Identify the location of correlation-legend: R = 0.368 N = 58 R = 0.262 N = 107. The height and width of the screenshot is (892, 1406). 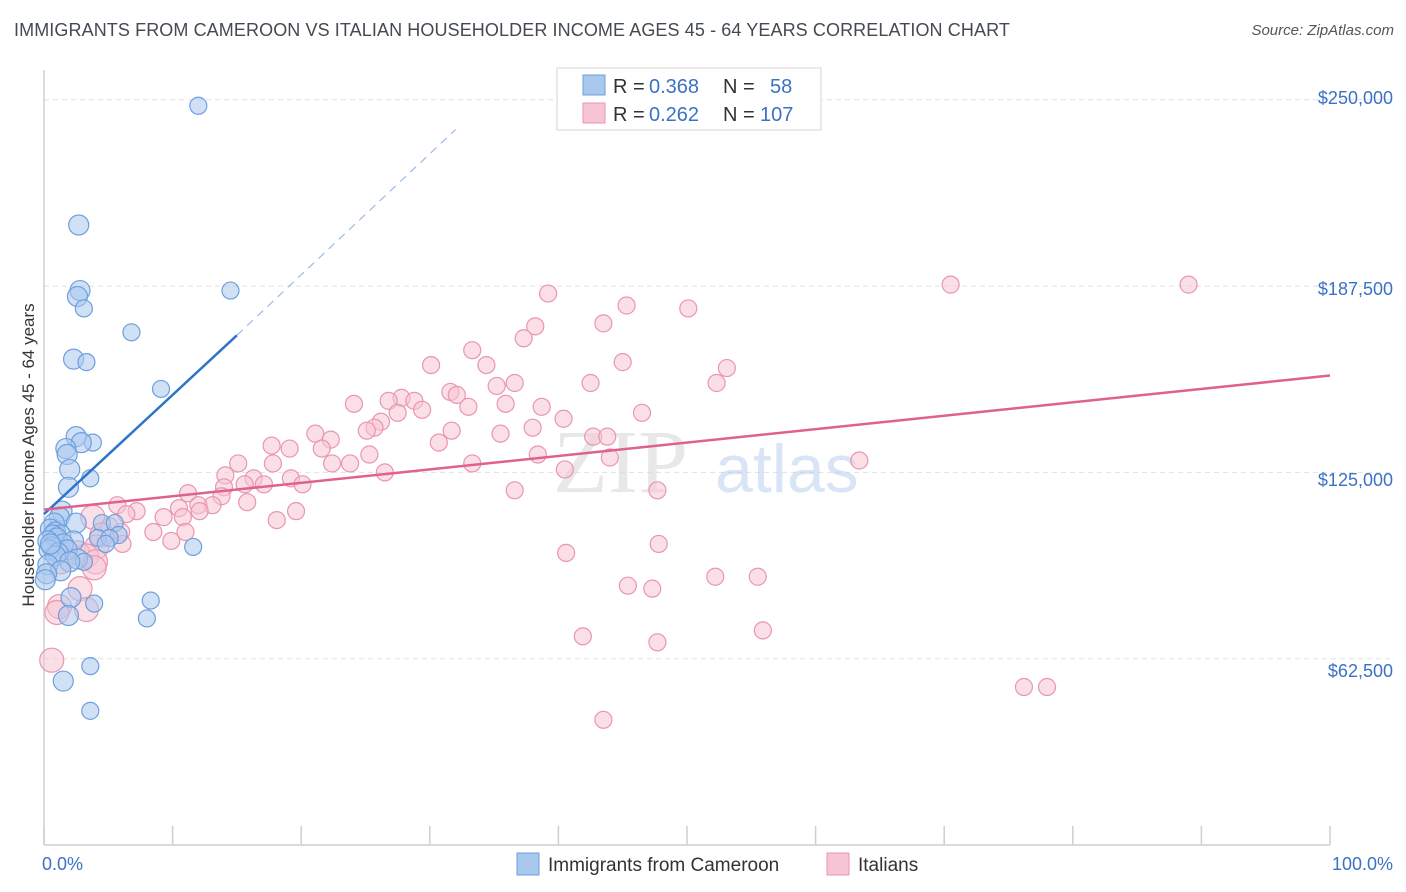
(689, 99).